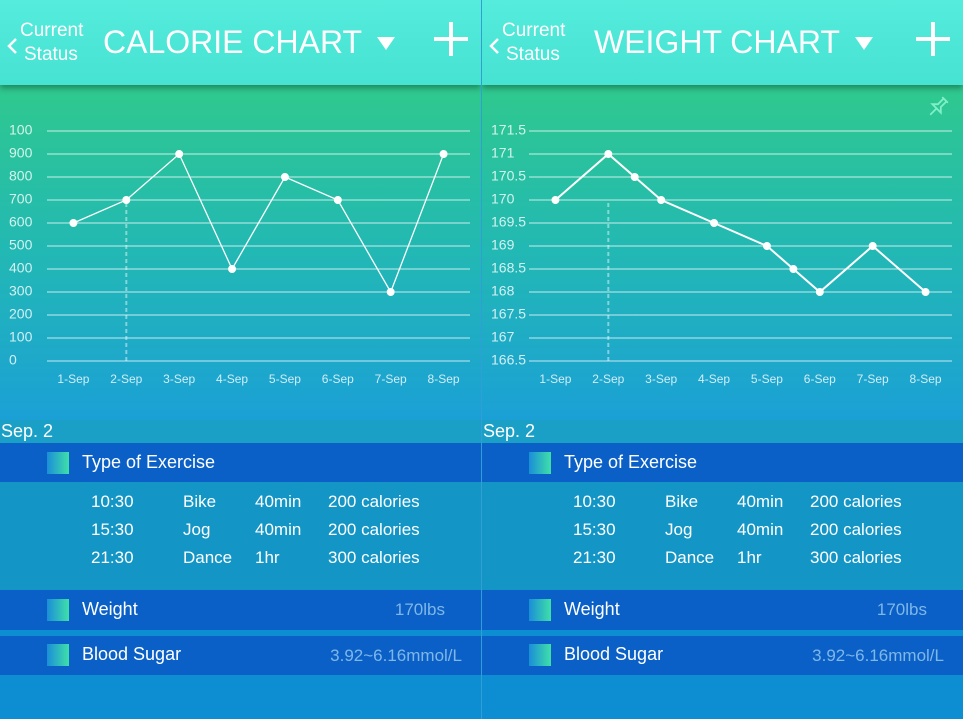  I want to click on y-tick-label: 168.5, so click(508, 268).